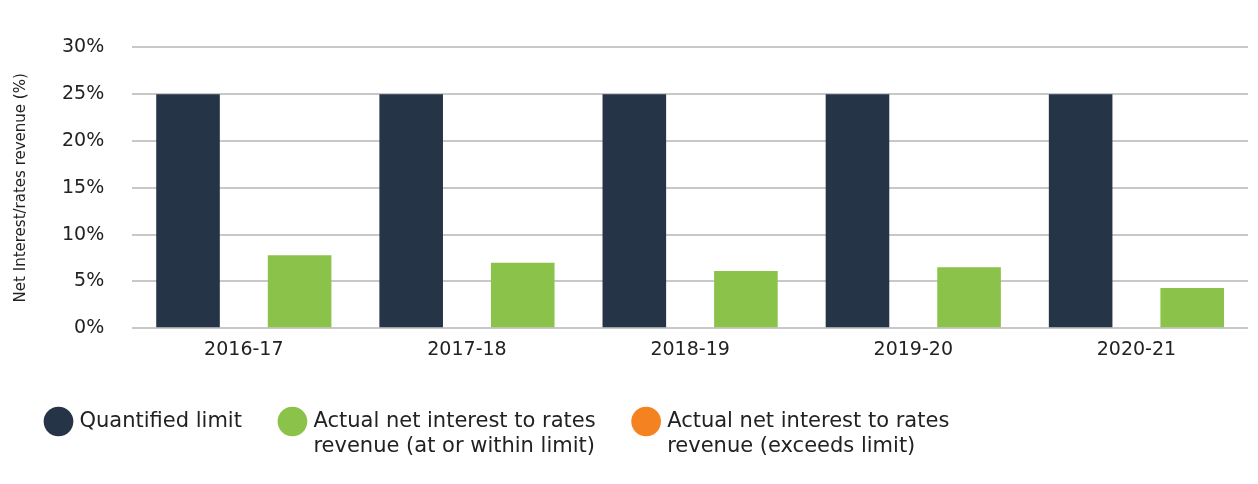 The width and height of the screenshot is (1258, 484). What do you see at coordinates (83, 92) in the screenshot?
I see `y-tick-label: 25%` at bounding box center [83, 92].